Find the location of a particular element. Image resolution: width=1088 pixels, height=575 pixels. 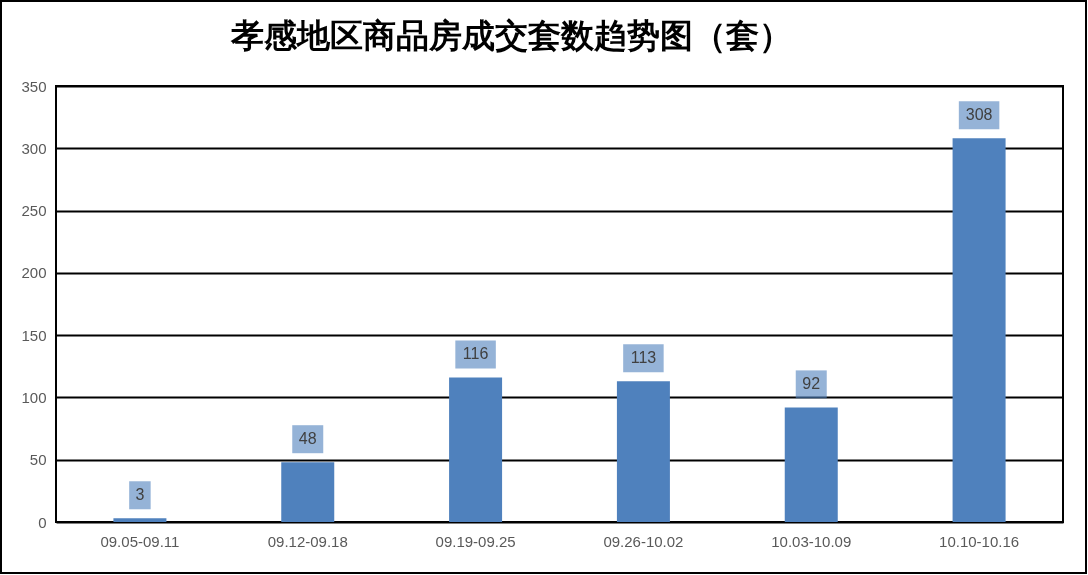

x-tick-label: 10.10-10.16 is located at coordinates (979, 541).